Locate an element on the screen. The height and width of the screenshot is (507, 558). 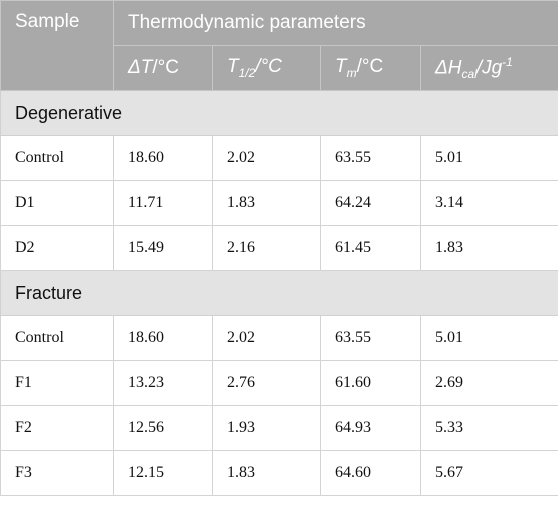
value-cell: 15.49 is located at coordinates (163, 248).